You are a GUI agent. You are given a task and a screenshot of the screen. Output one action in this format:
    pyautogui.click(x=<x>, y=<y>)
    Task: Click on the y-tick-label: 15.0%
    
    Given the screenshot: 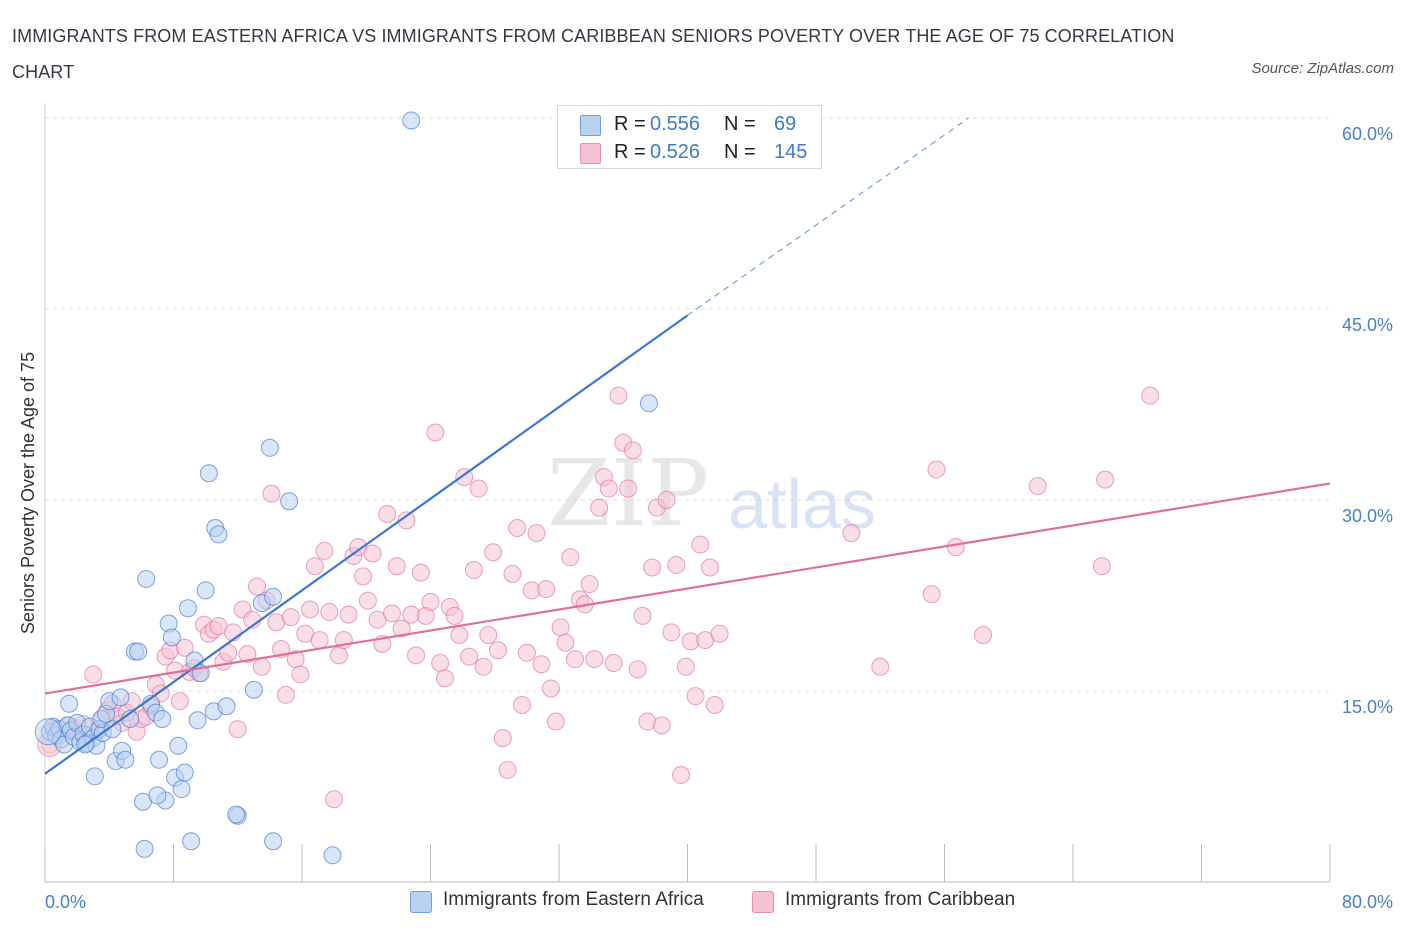 What is the action you would take?
    pyautogui.click(x=1367, y=707)
    